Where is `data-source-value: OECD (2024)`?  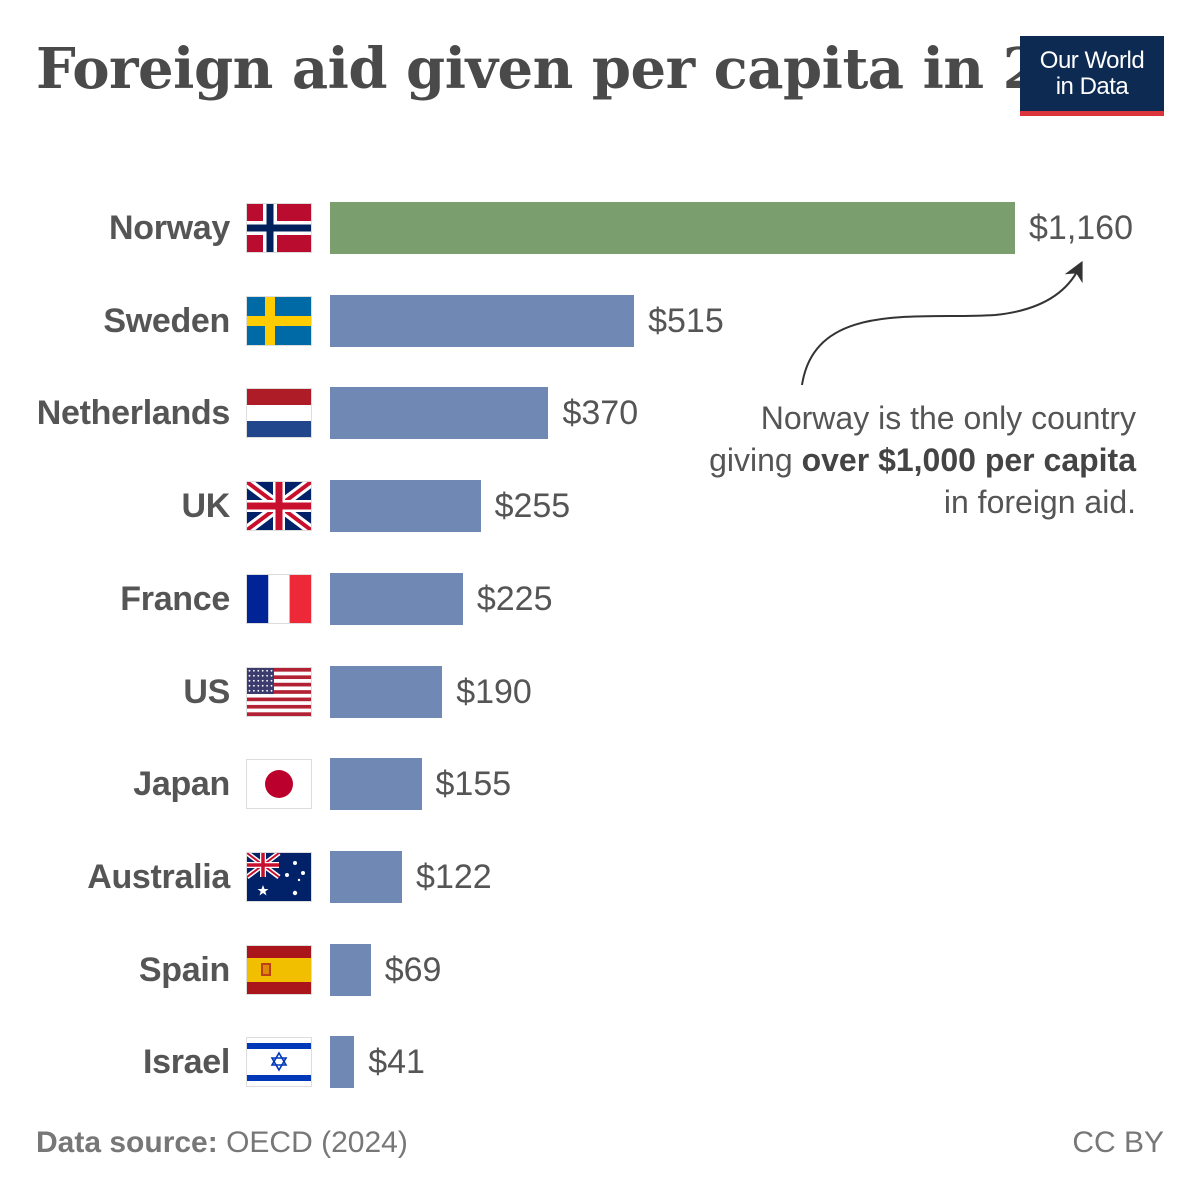 data-source-value: OECD (2024) is located at coordinates (317, 1142).